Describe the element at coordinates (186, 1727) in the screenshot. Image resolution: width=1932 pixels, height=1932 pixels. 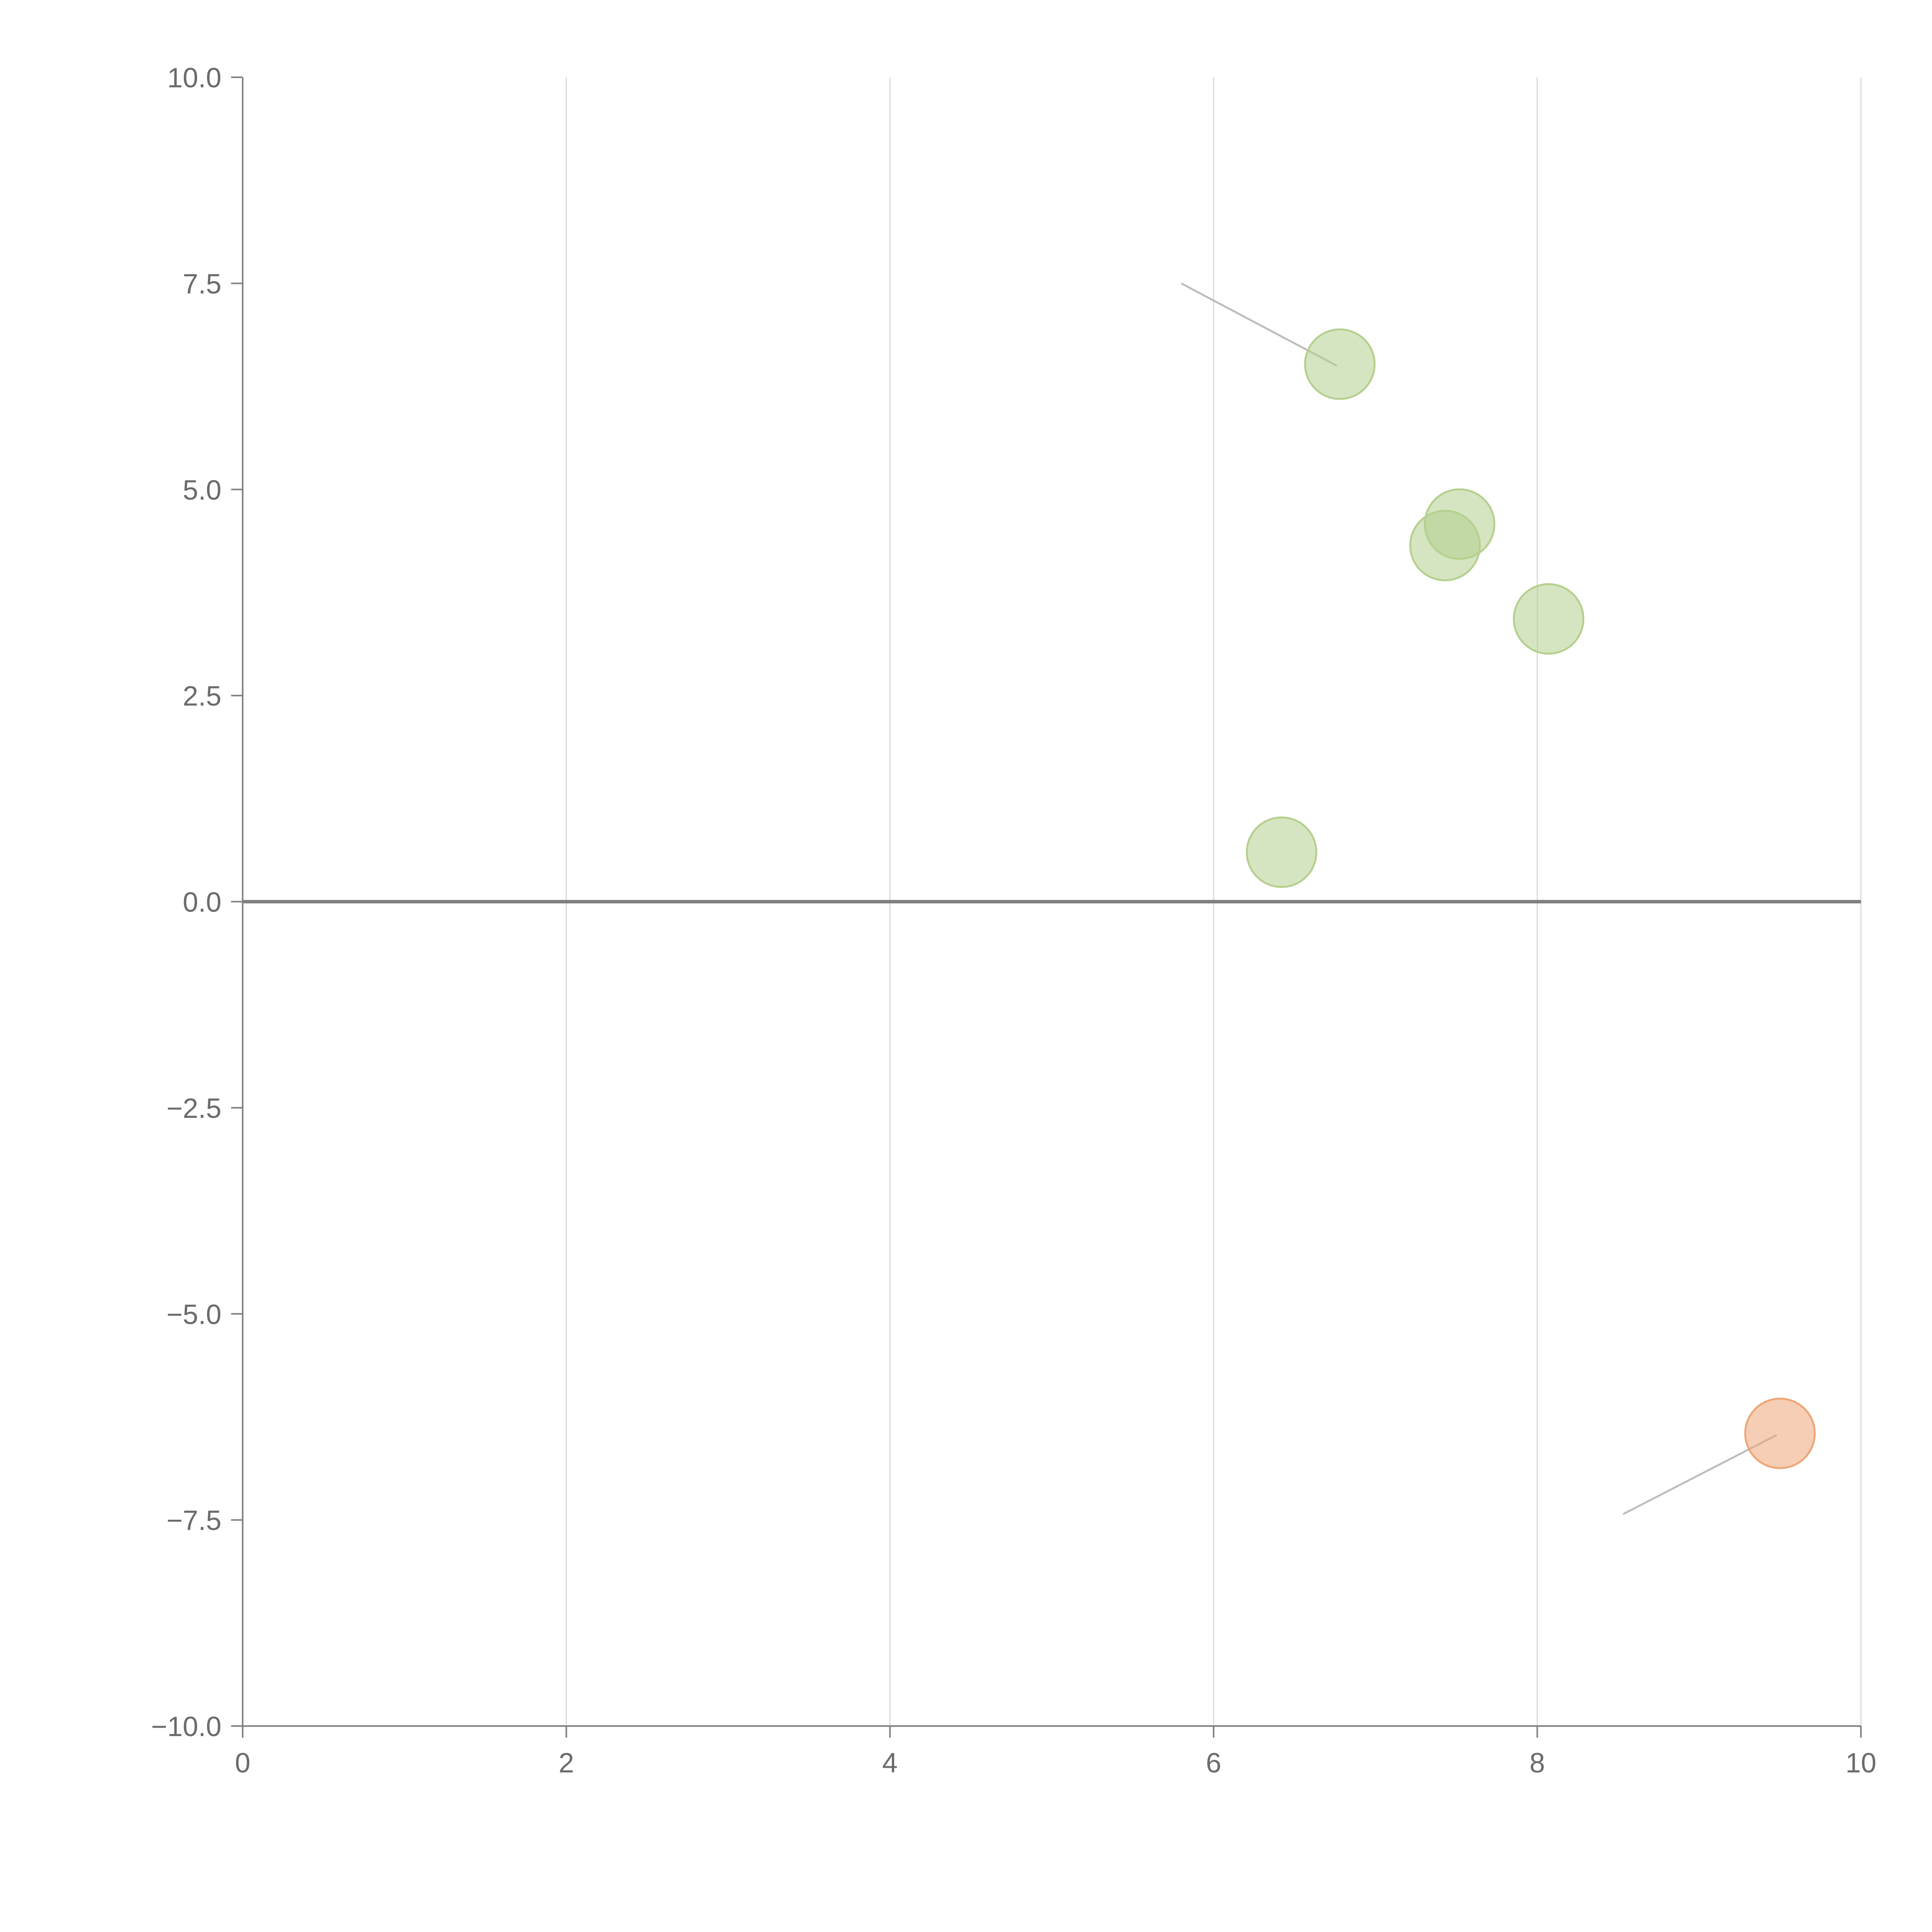
I see `y-tick-label: −10.0` at that location.